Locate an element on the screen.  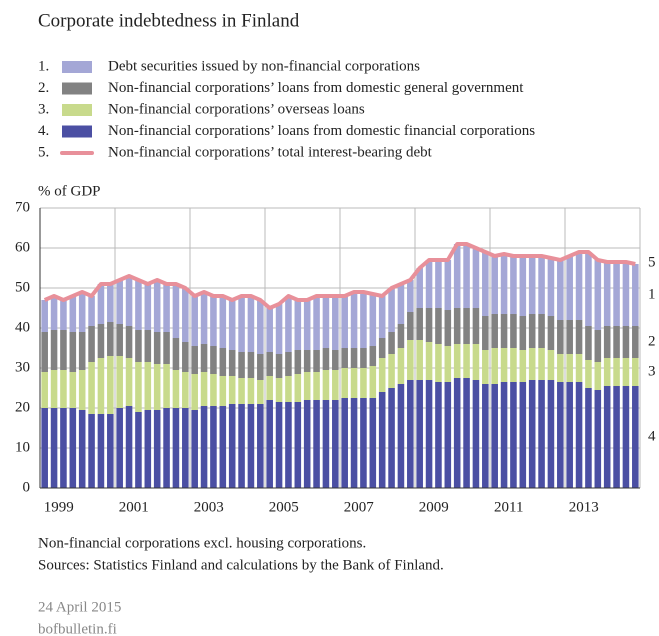
y-tick-label: 10 is located at coordinates (22, 447).